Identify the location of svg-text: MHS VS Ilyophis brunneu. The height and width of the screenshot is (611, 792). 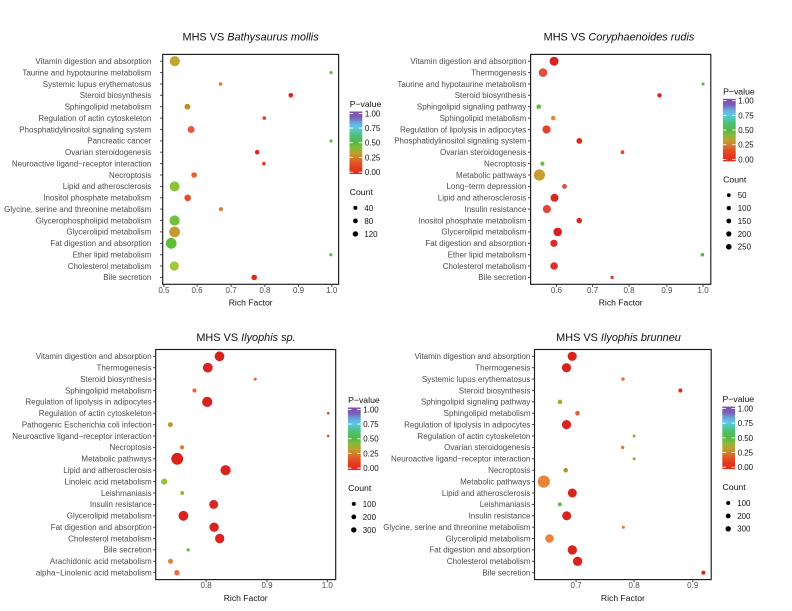
(618, 338).